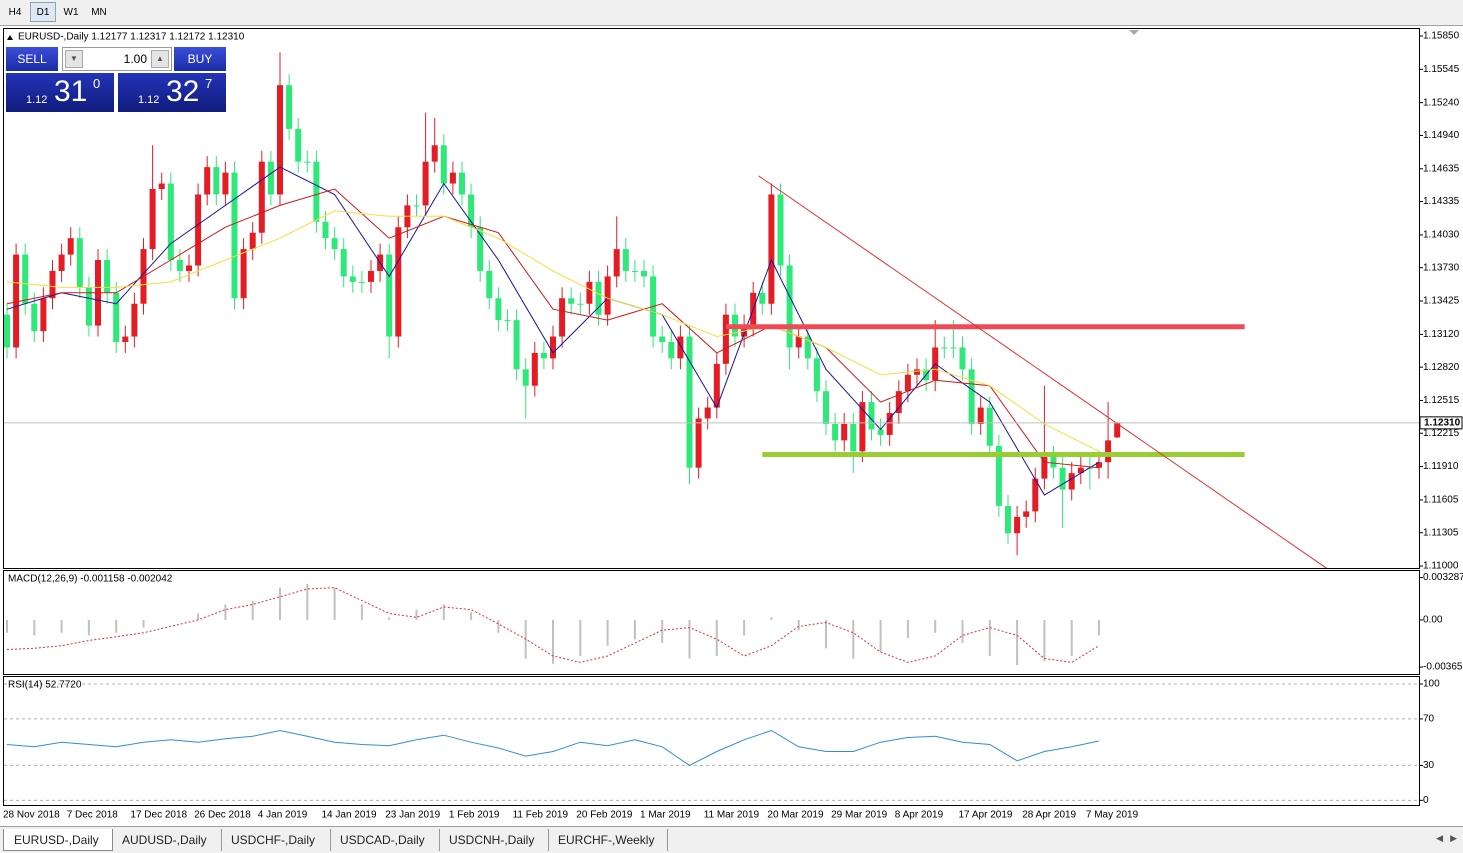  I want to click on y-tick-label: 0, so click(1426, 800).